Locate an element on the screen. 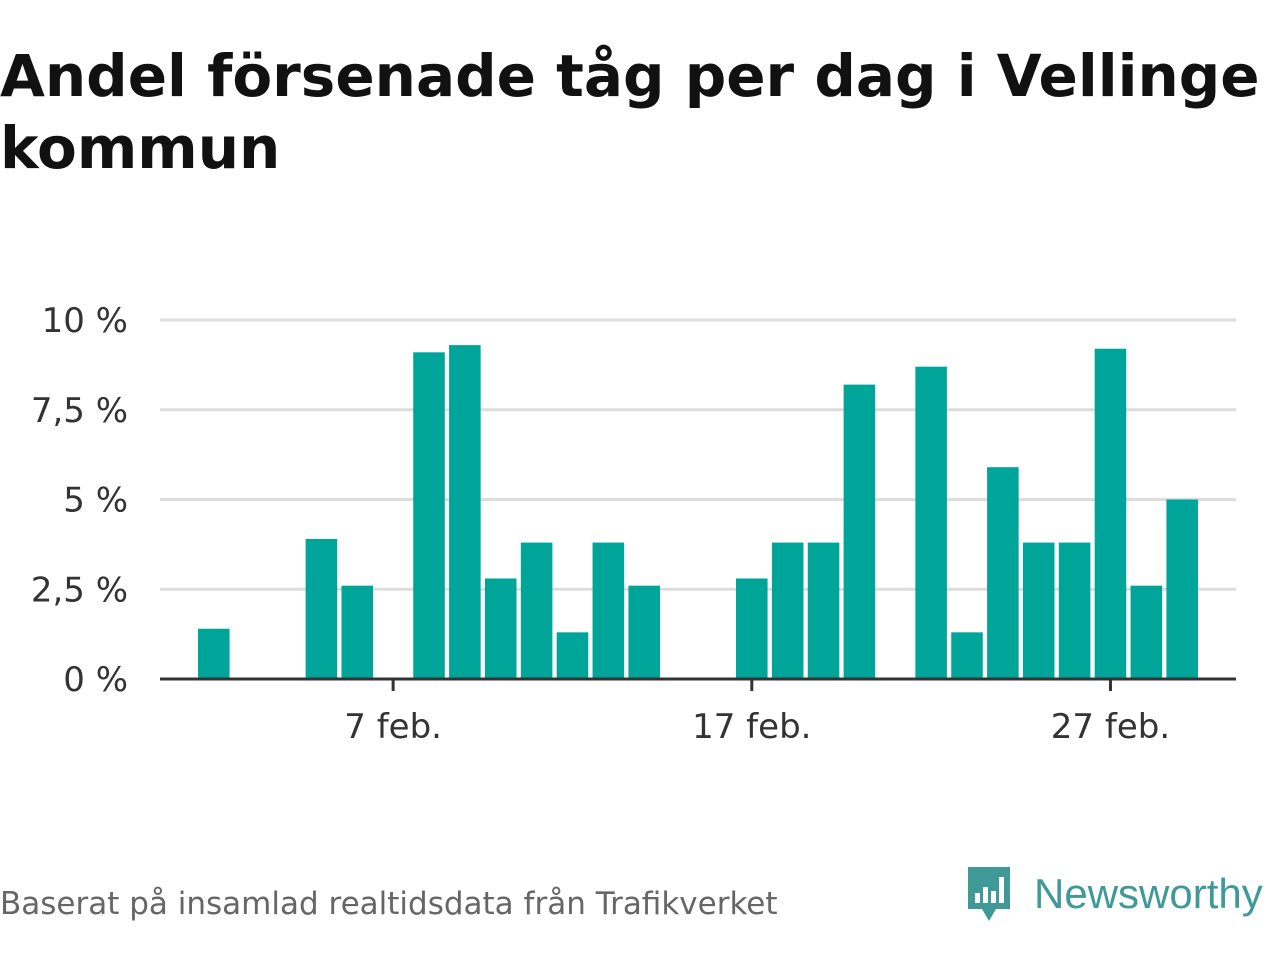  x-tick-label: 7 feb. is located at coordinates (393, 727).